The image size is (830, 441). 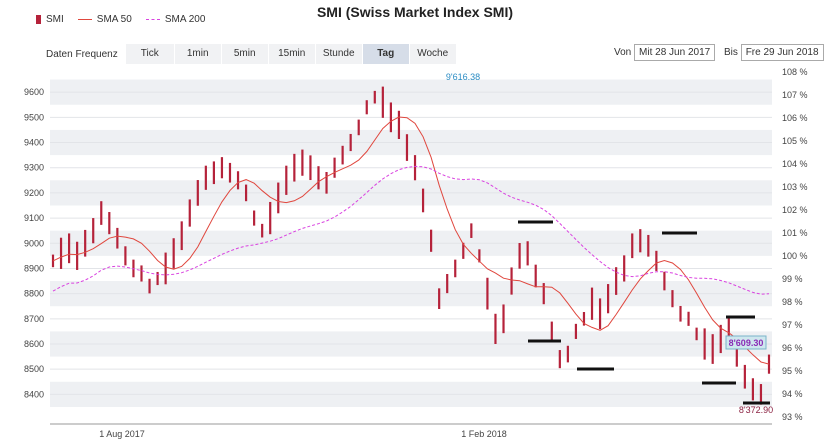 What do you see at coordinates (34, 294) in the screenshot?
I see `y-tick-label: 8800` at bounding box center [34, 294].